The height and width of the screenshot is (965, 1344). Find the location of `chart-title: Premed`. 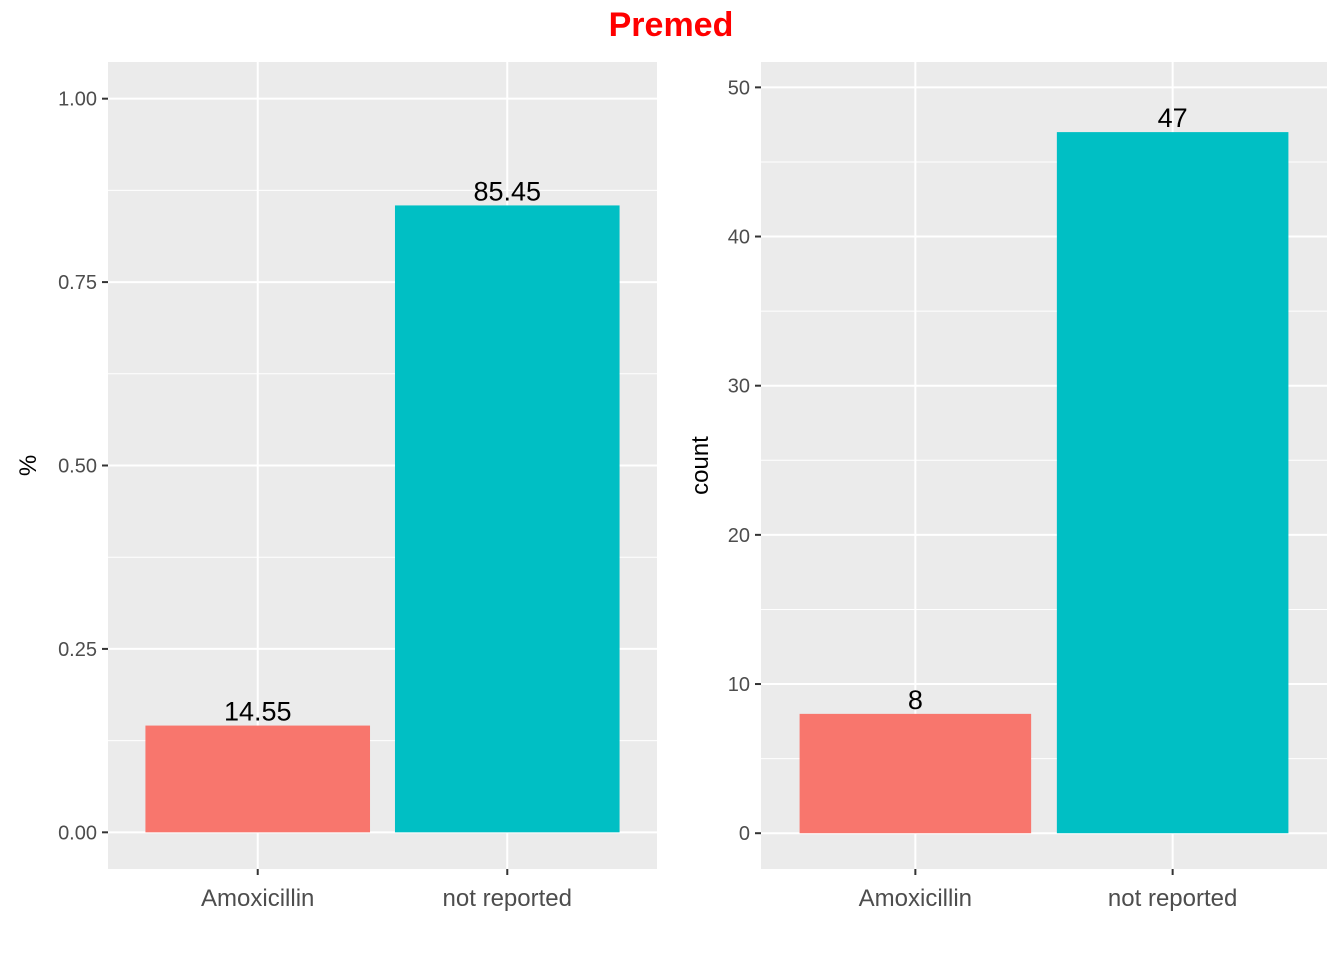

chart-title: Premed is located at coordinates (671, 25).